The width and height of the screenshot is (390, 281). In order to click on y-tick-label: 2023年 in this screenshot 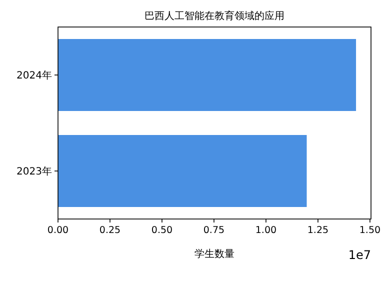, I will do `click(34, 172)`.